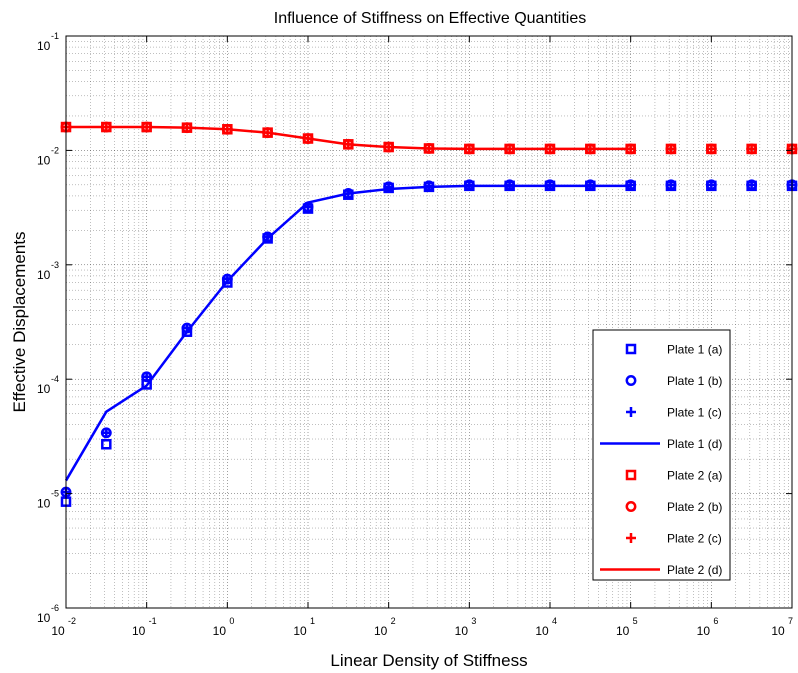  Describe the element at coordinates (694, 444) in the screenshot. I see `legend-label: Plate 1 (d)` at that location.